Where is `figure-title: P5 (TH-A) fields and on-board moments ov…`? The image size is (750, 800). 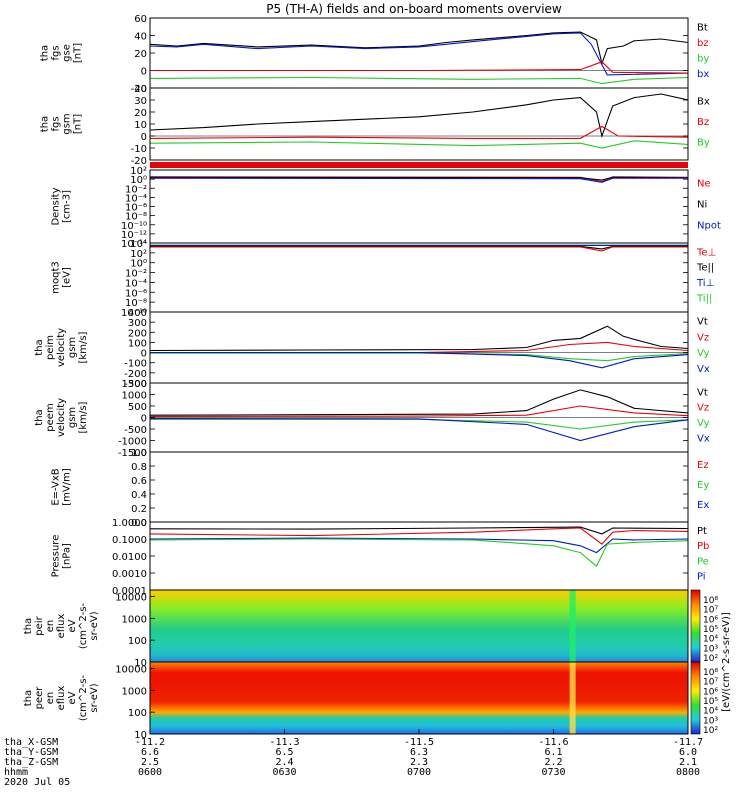 figure-title: P5 (TH-A) fields and on-board moments ov… is located at coordinates (414, 9).